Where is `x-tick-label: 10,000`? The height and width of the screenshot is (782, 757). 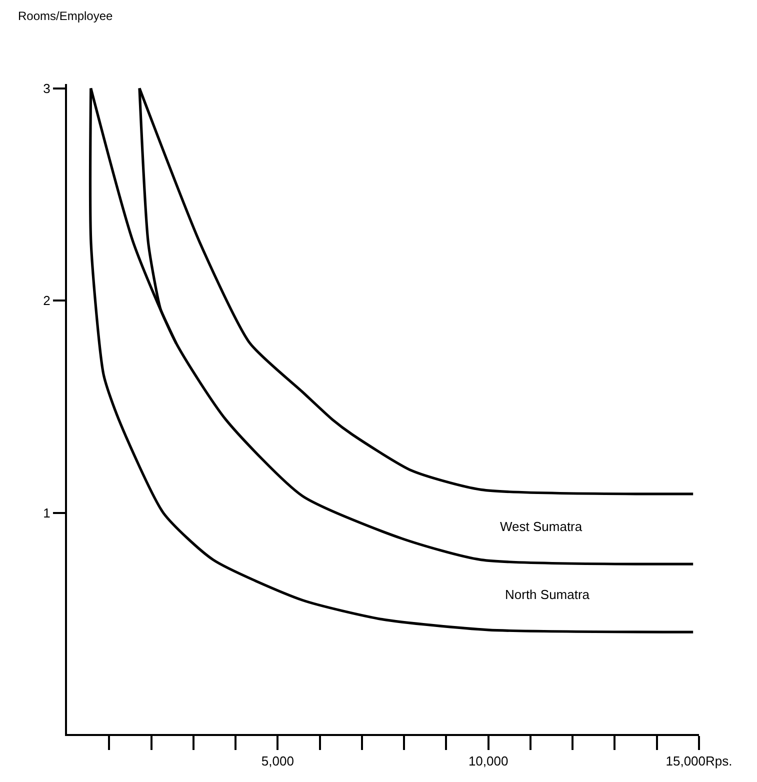 x-tick-label: 10,000 is located at coordinates (488, 761).